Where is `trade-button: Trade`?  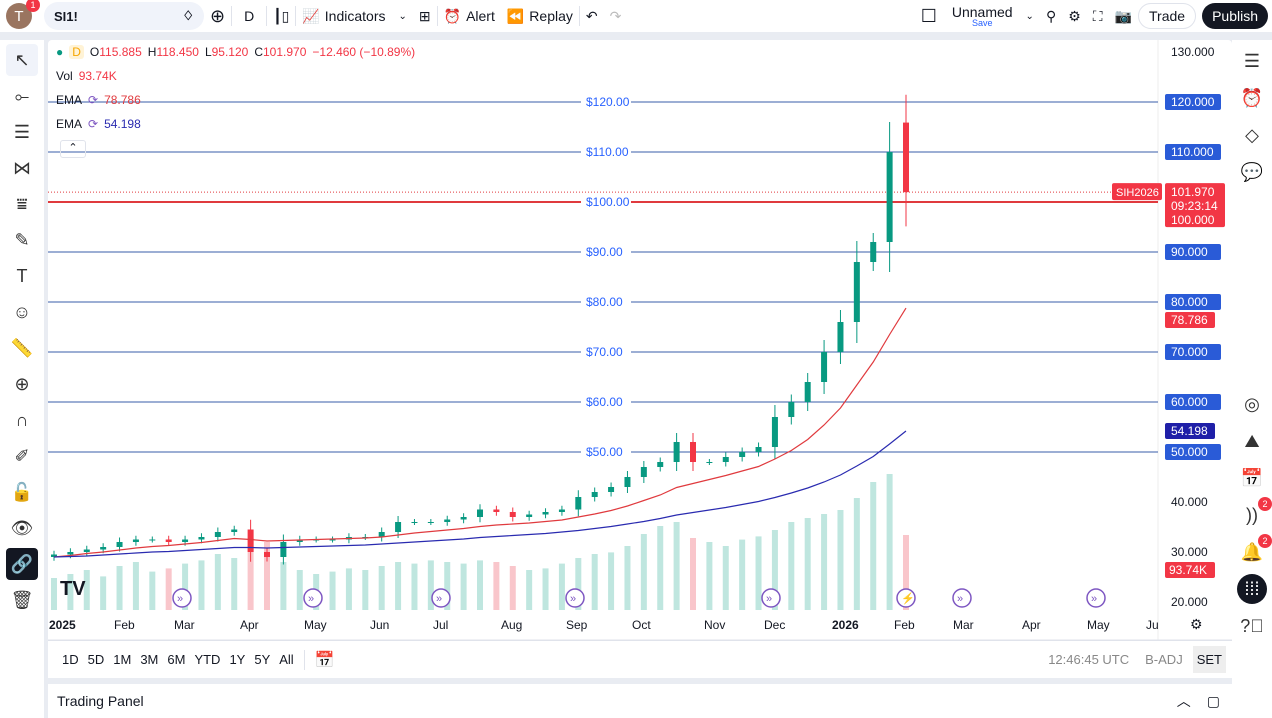 trade-button: Trade is located at coordinates (1167, 16).